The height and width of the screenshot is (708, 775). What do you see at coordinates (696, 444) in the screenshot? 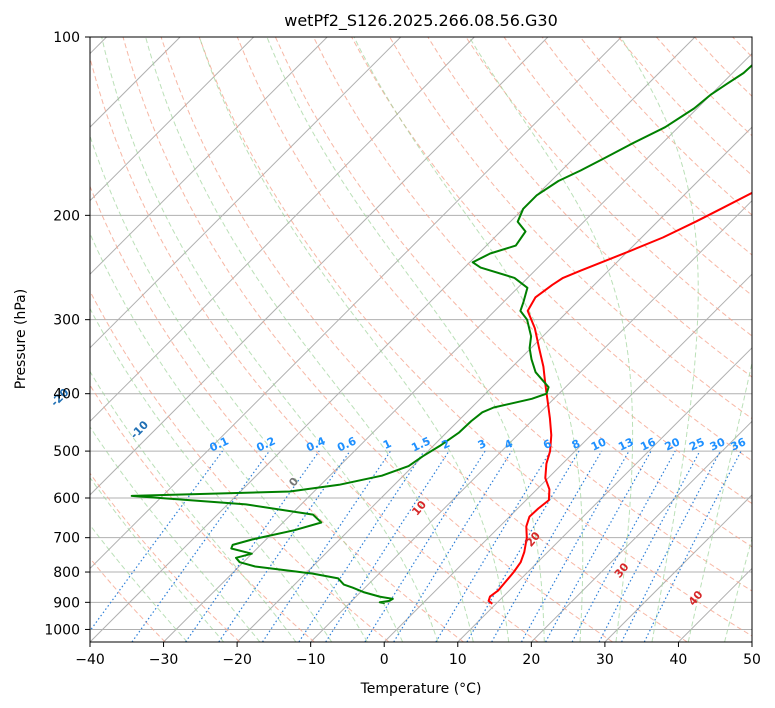
I see `mixing-ratio-label: 25` at bounding box center [696, 444].